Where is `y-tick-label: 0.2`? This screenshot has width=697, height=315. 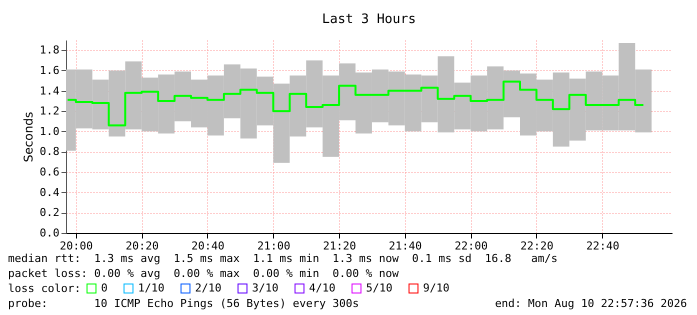
y-tick-label: 0.2 is located at coordinates (50, 213).